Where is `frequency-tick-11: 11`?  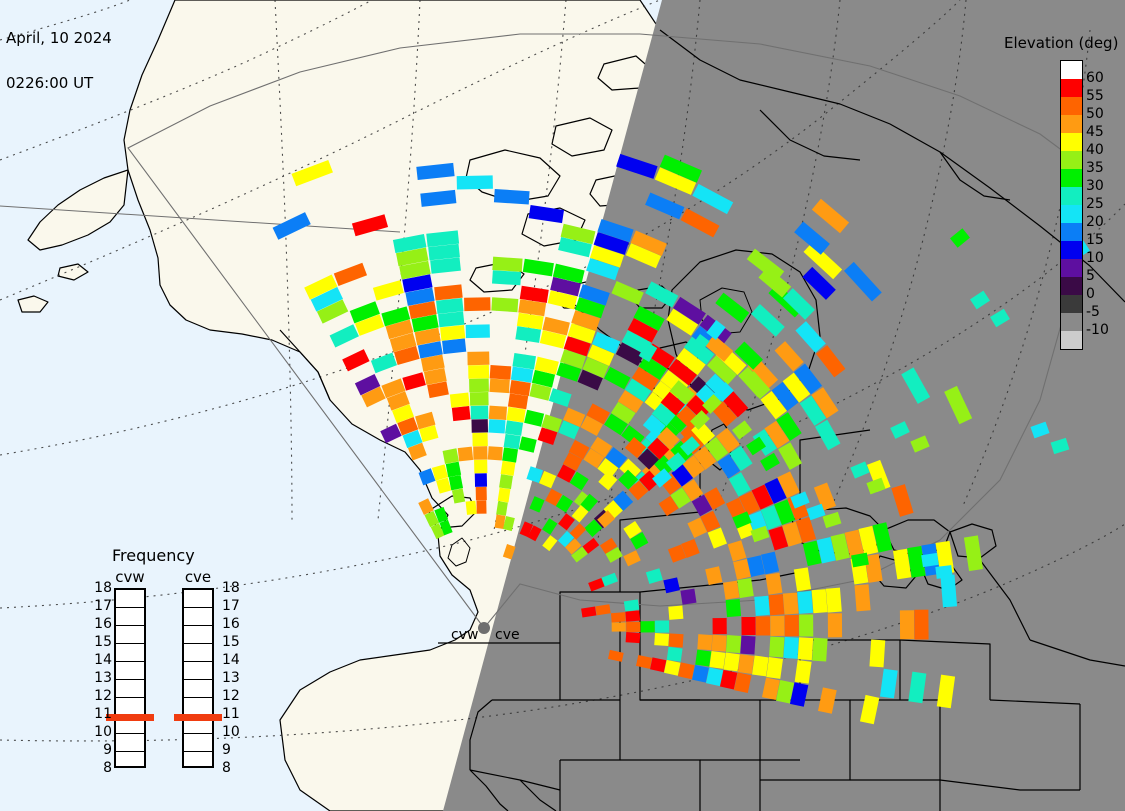
frequency-tick-11: 11 is located at coordinates (231, 714).